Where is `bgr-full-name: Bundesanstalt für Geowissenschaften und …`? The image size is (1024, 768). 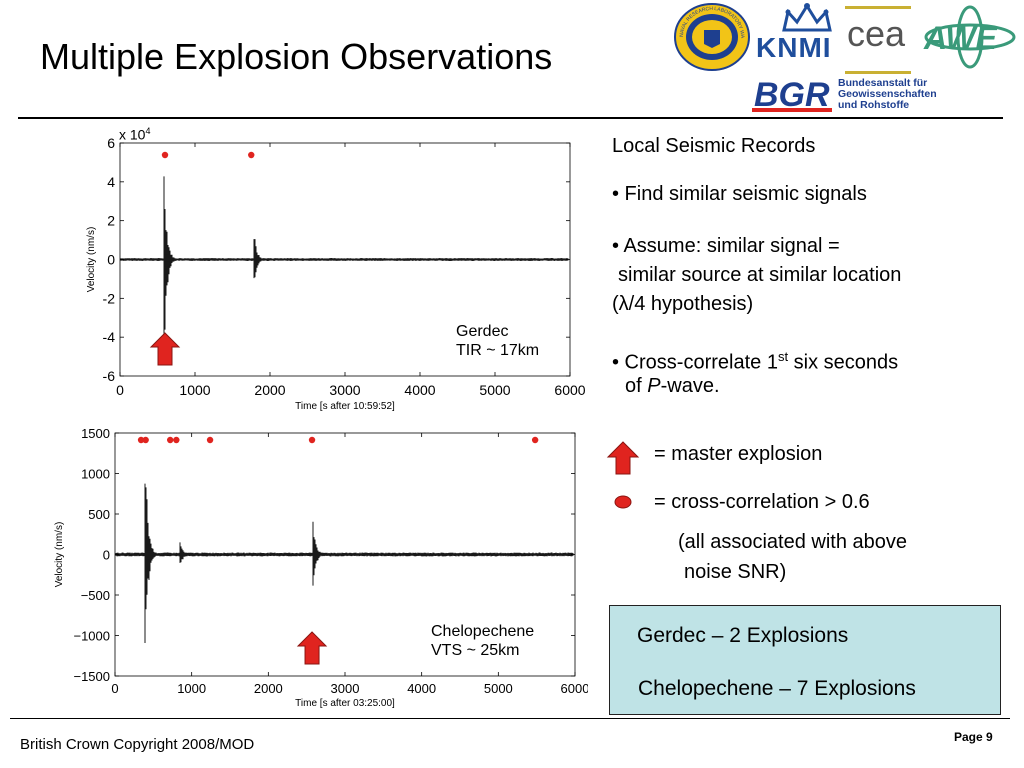 bgr-full-name: Bundesanstalt für Geowissenschaften und … is located at coordinates (887, 94).